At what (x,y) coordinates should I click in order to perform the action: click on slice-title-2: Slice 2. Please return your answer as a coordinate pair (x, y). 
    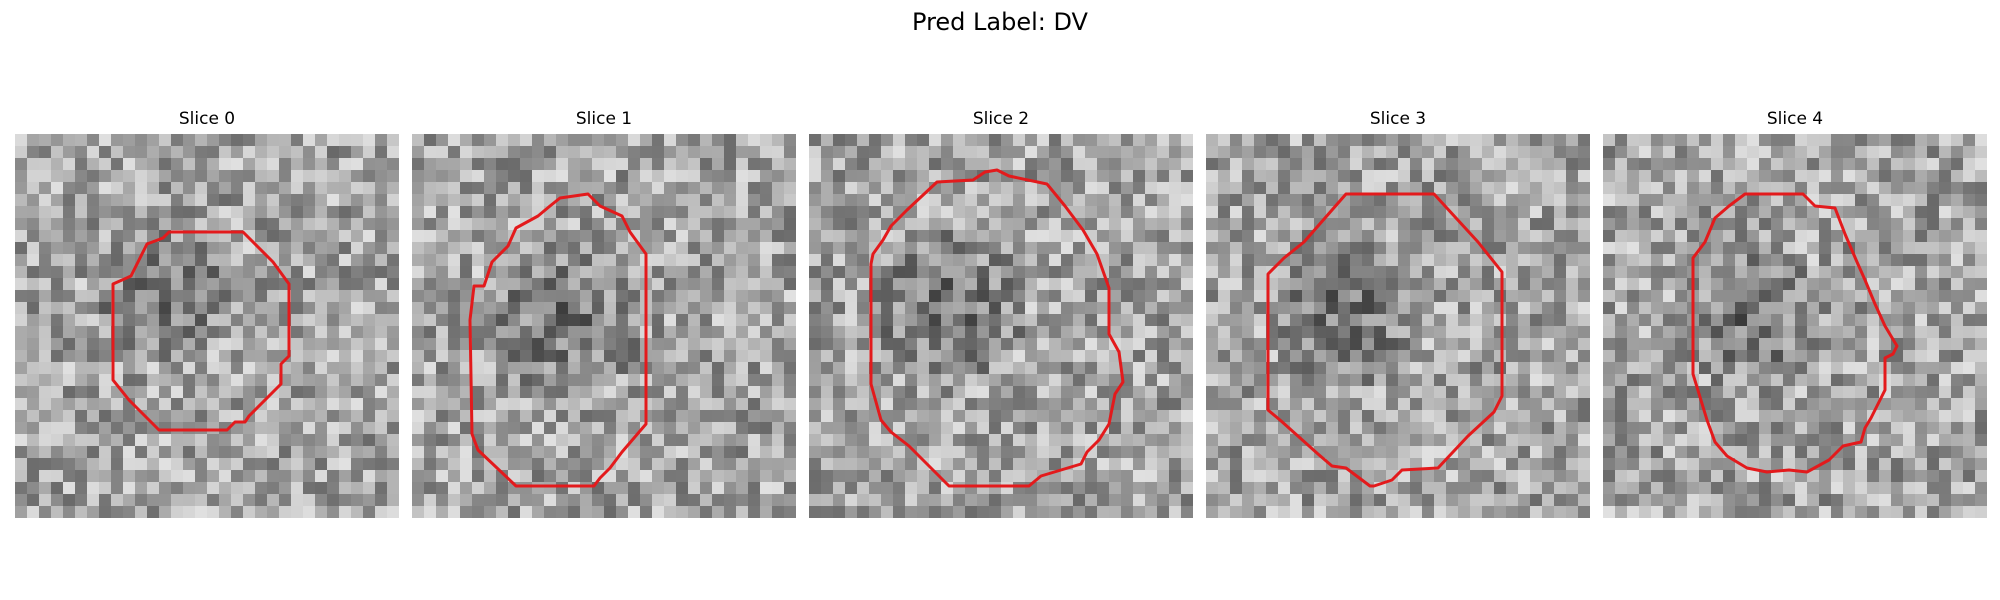
    Looking at the image, I should click on (1001, 119).